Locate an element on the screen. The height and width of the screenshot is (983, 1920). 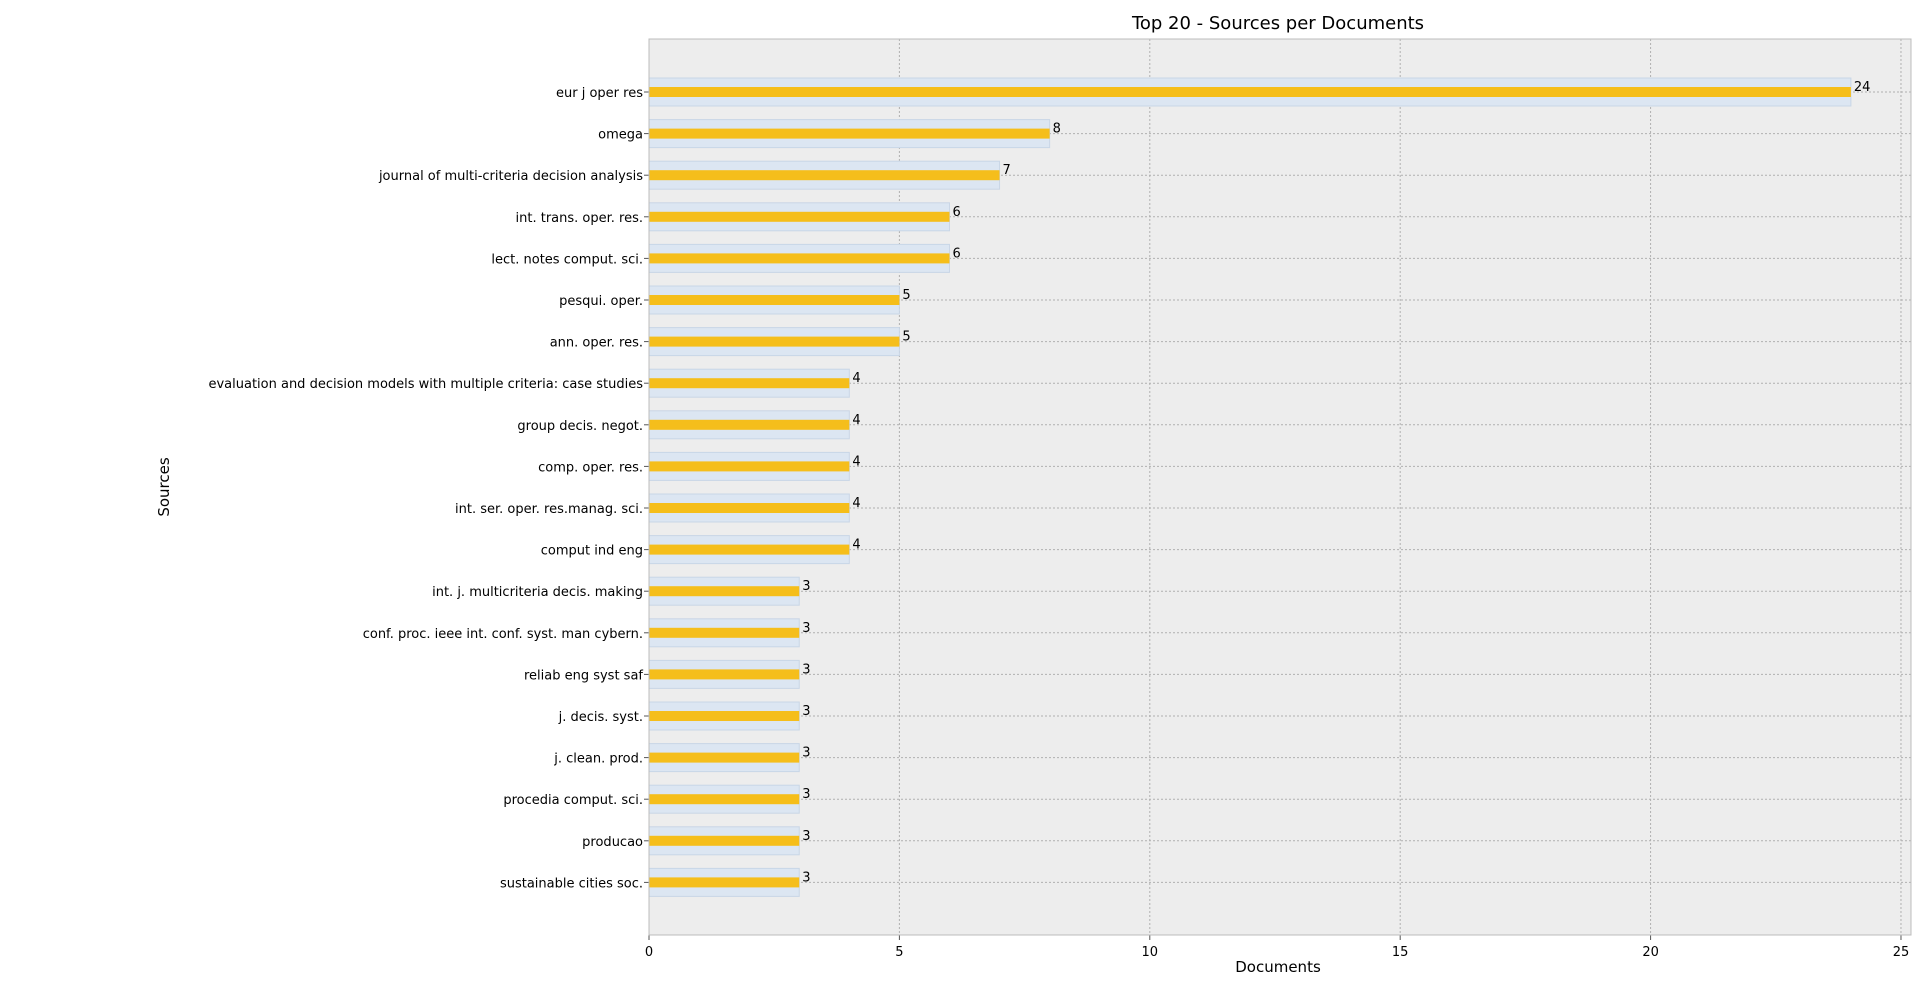
y-tick-label: j. clean. prod. is located at coordinates (598, 759).